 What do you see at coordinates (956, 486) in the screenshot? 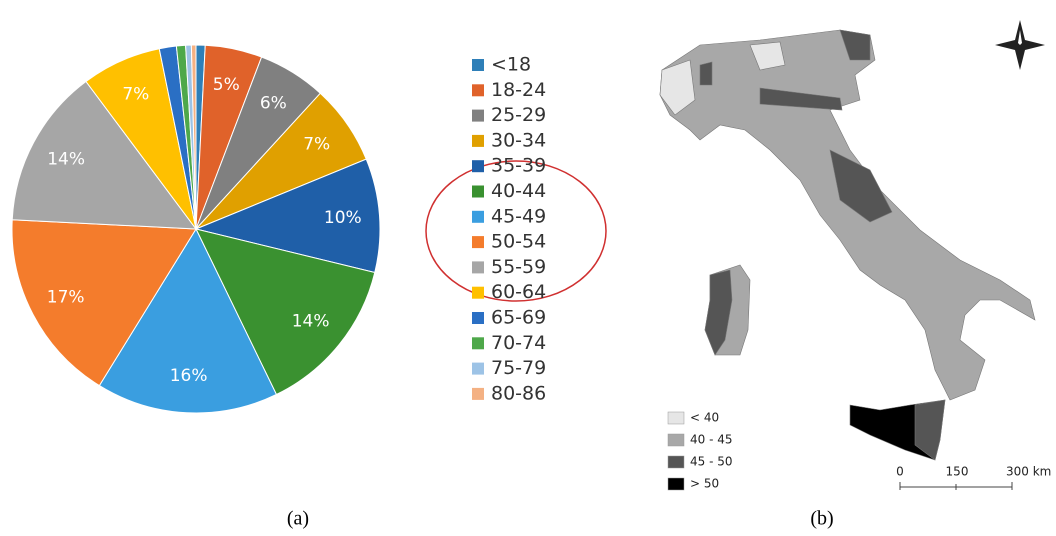
I see `scale-bar` at bounding box center [956, 486].